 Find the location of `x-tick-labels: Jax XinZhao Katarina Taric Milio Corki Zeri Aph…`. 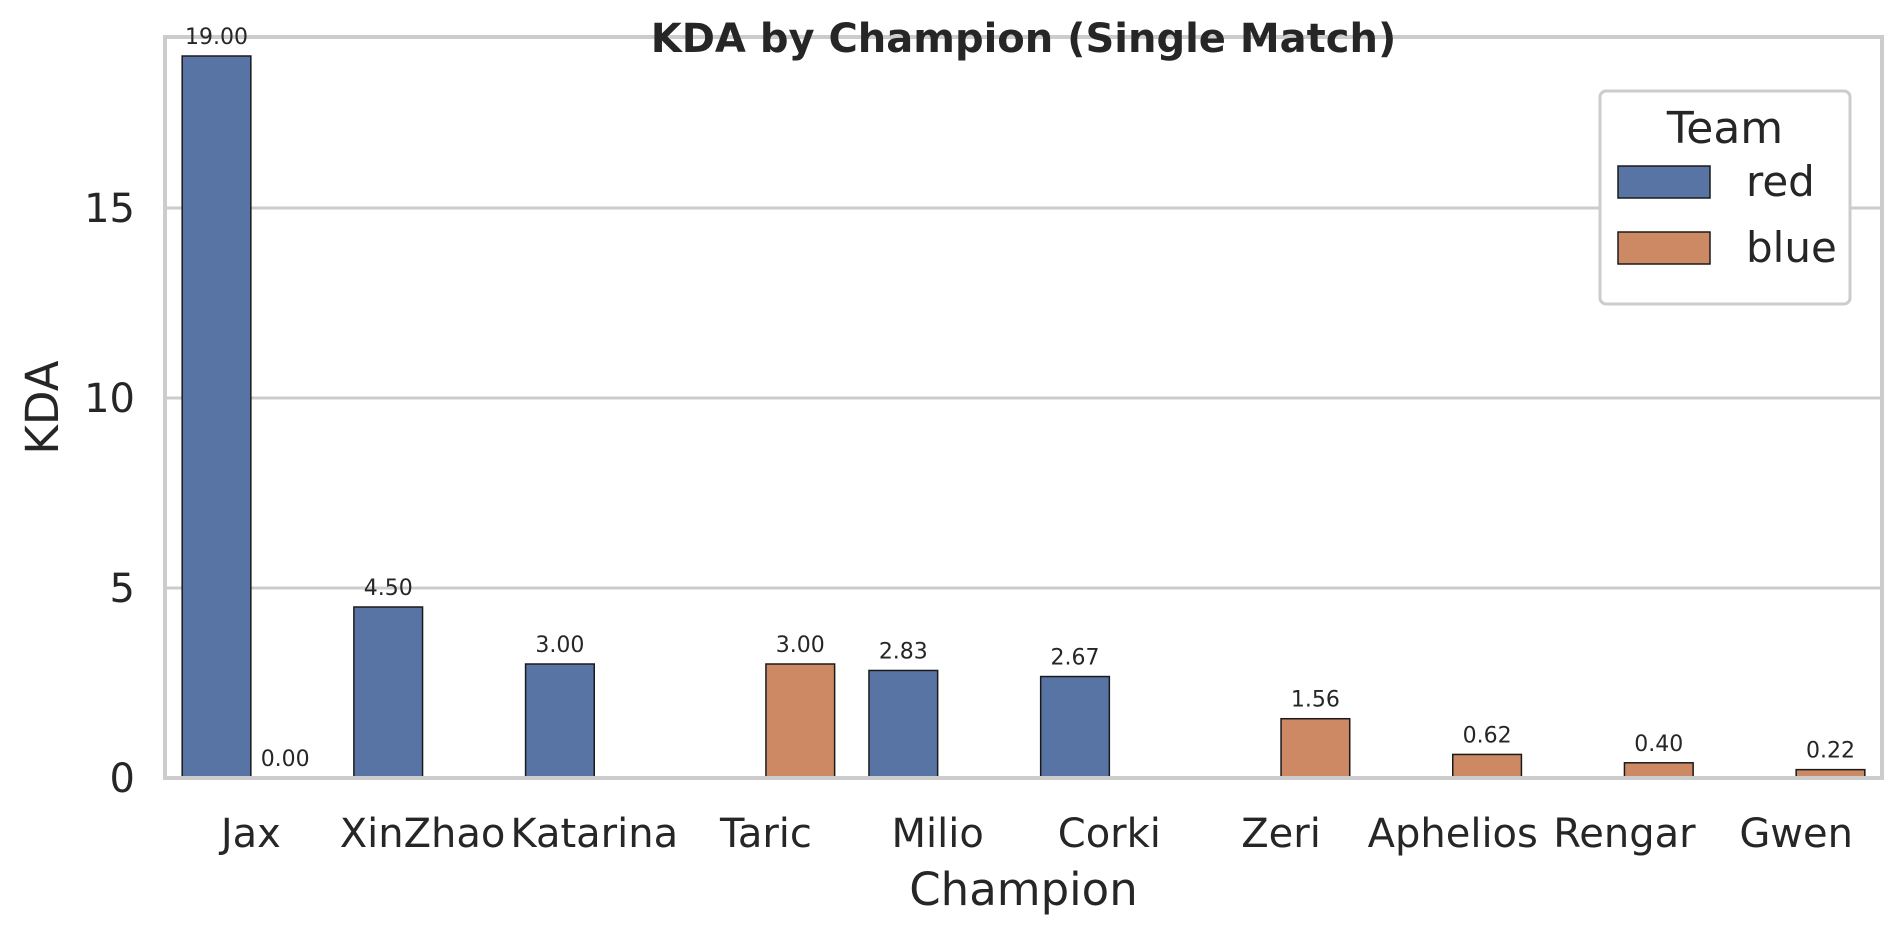

x-tick-labels: Jax XinZhao Katarina Taric Milio Corki Zeri Aph… is located at coordinates (1035, 834).